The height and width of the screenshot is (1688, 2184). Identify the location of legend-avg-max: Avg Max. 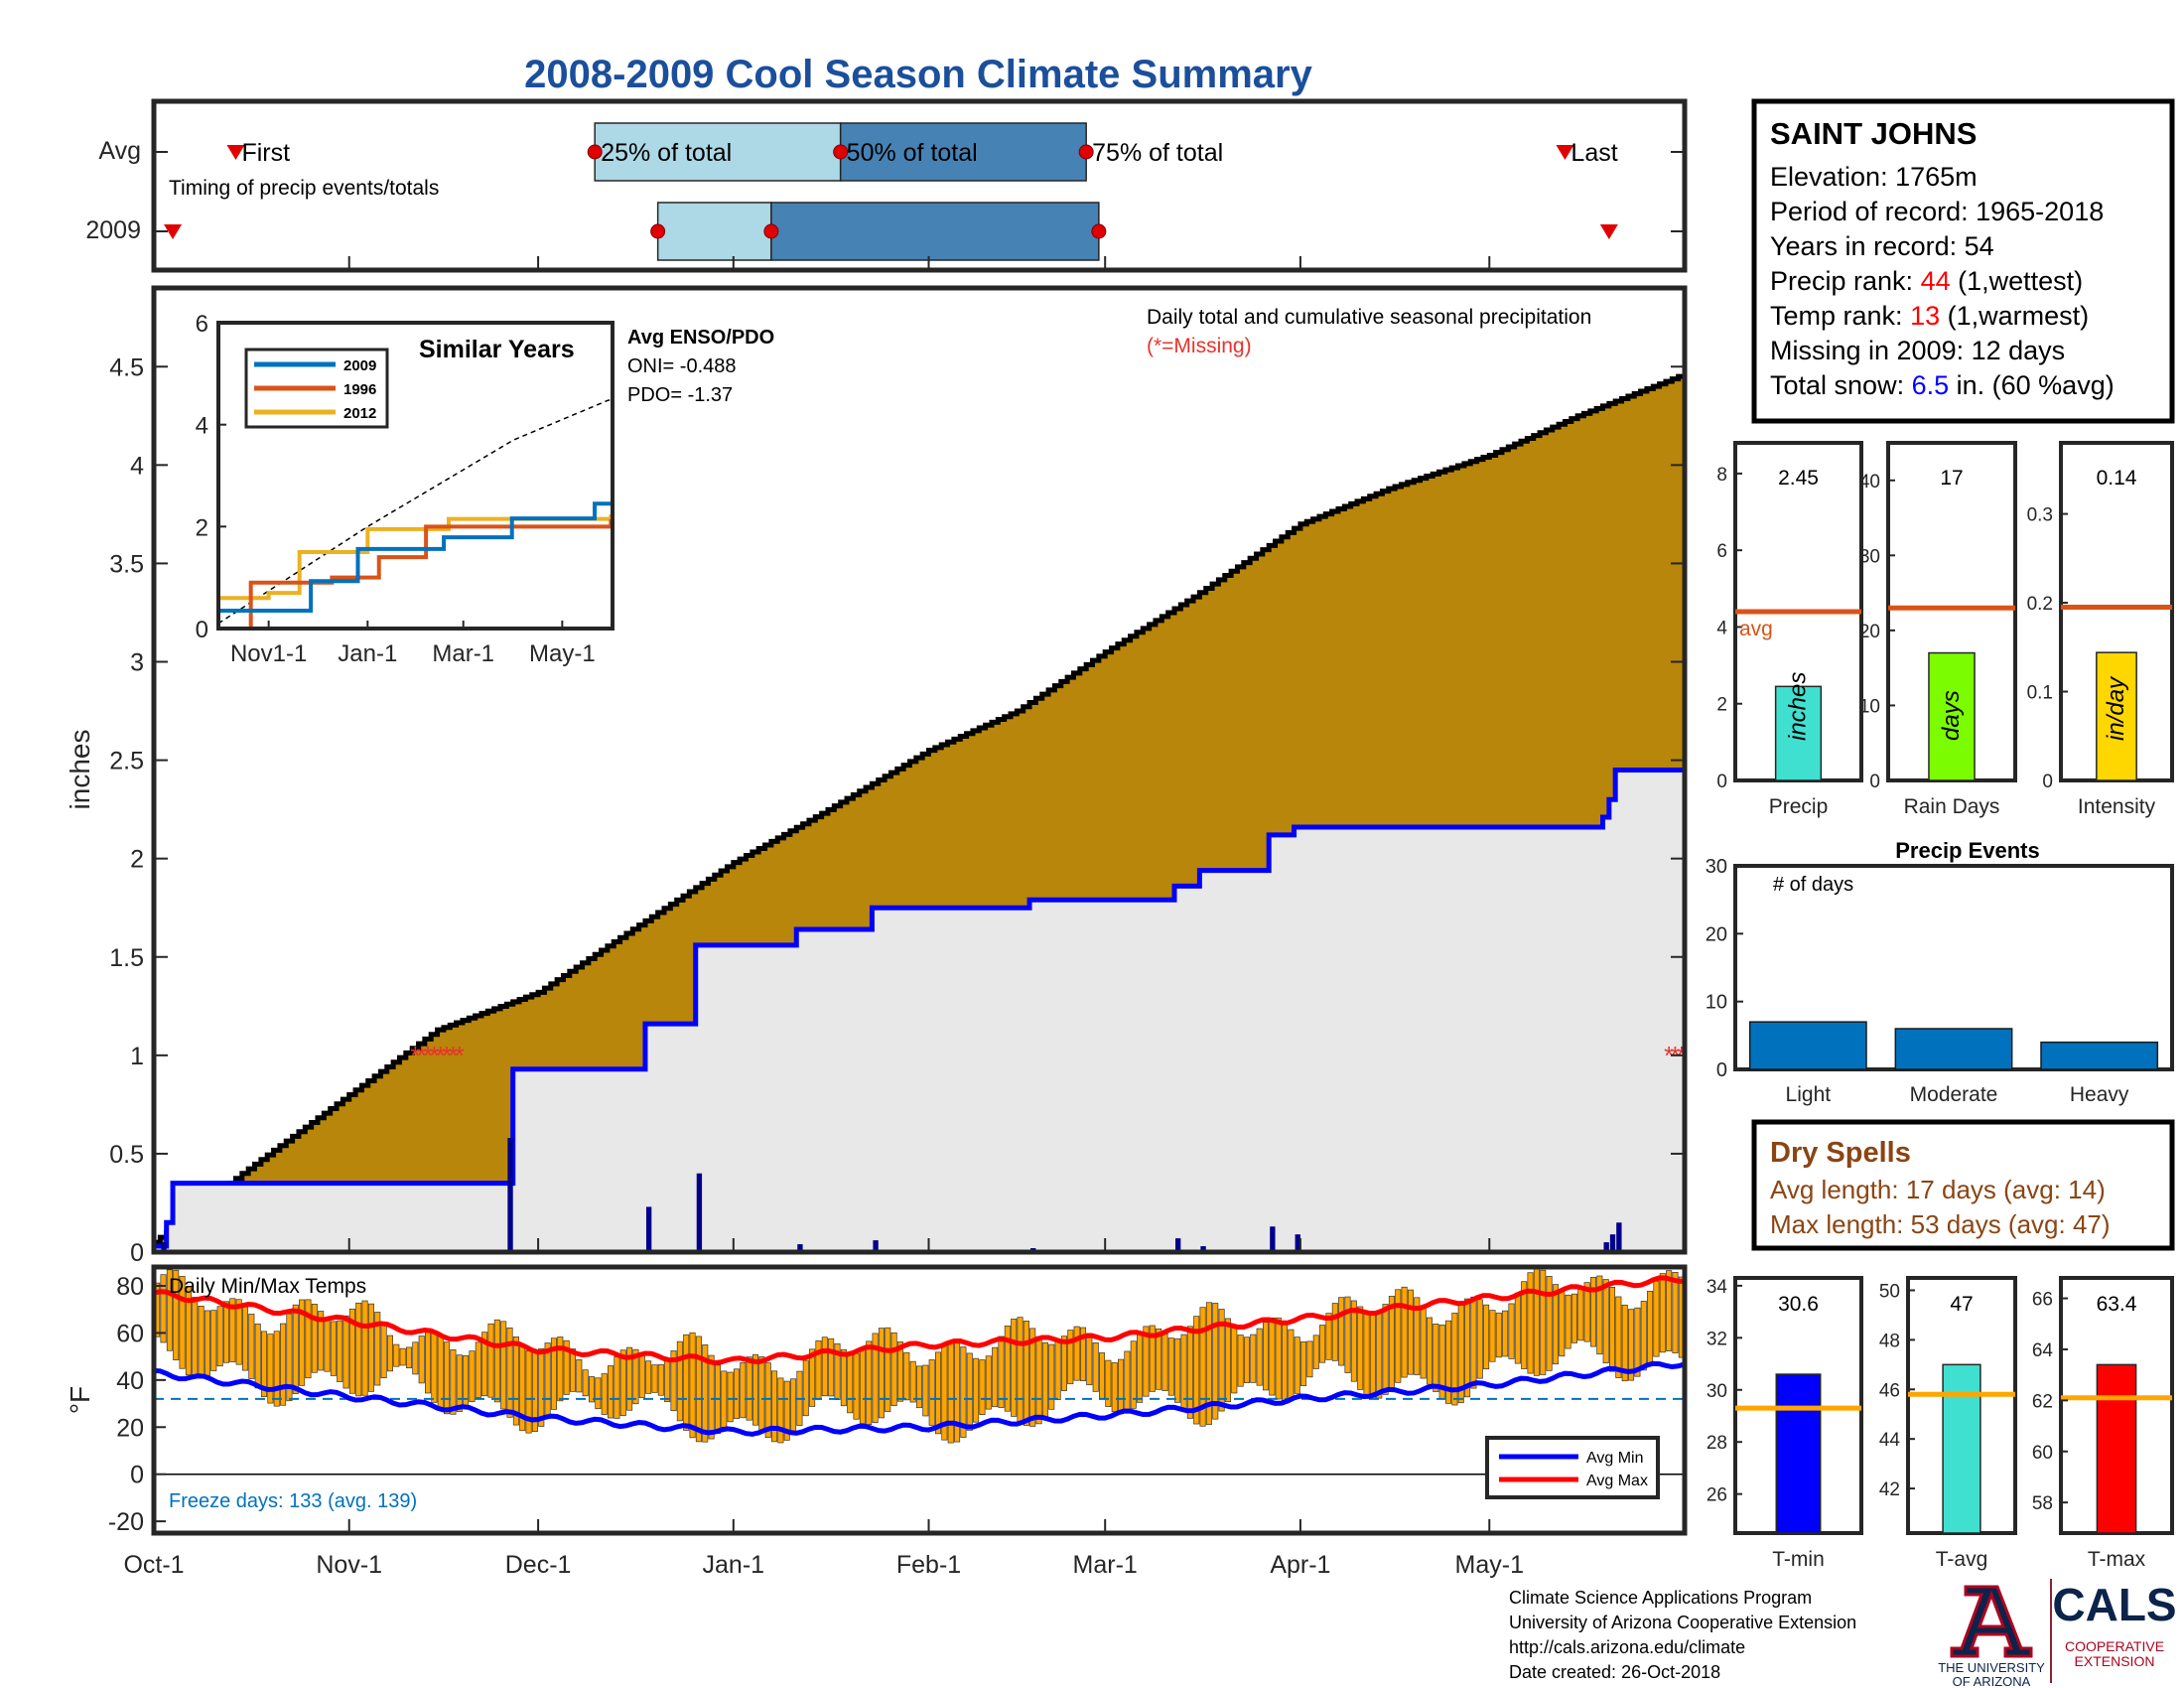
(1617, 1481).